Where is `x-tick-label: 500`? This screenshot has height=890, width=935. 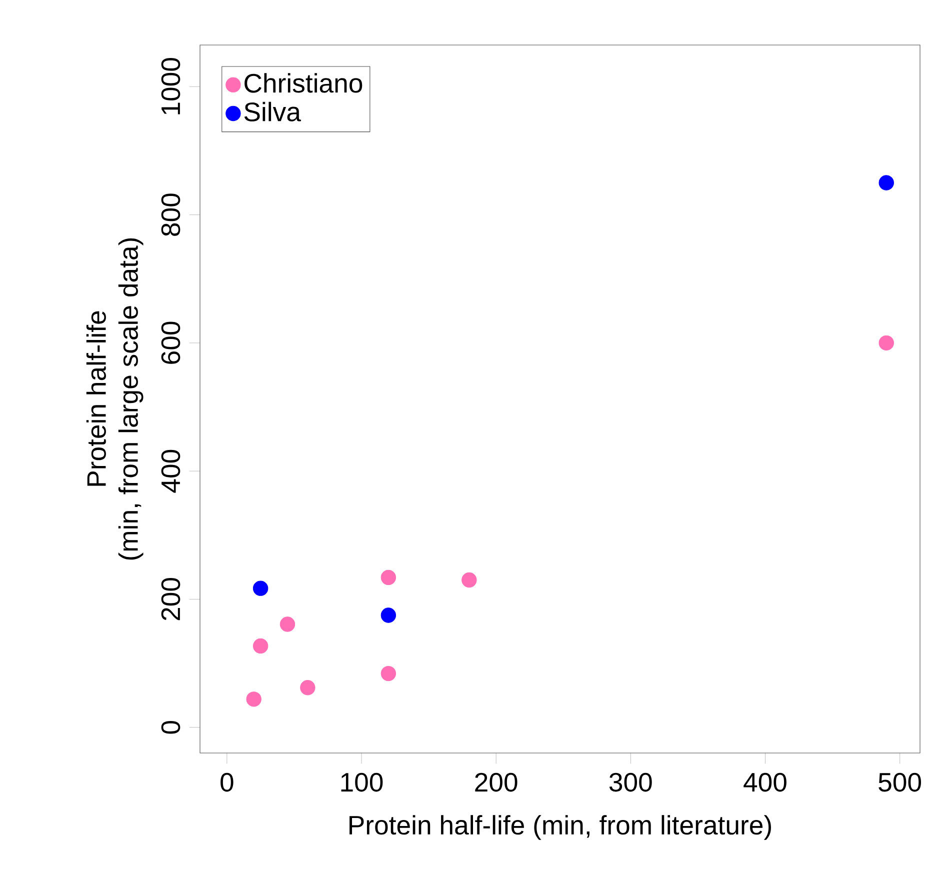
x-tick-label: 500 is located at coordinates (900, 782).